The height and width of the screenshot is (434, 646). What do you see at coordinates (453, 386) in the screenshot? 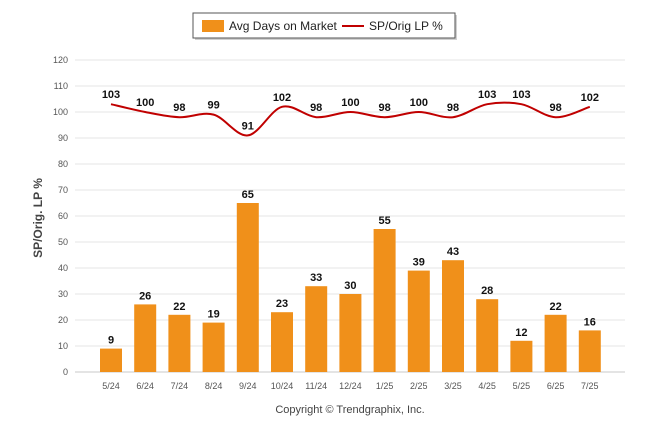
I see `x-tick-label: 3/25` at bounding box center [453, 386].